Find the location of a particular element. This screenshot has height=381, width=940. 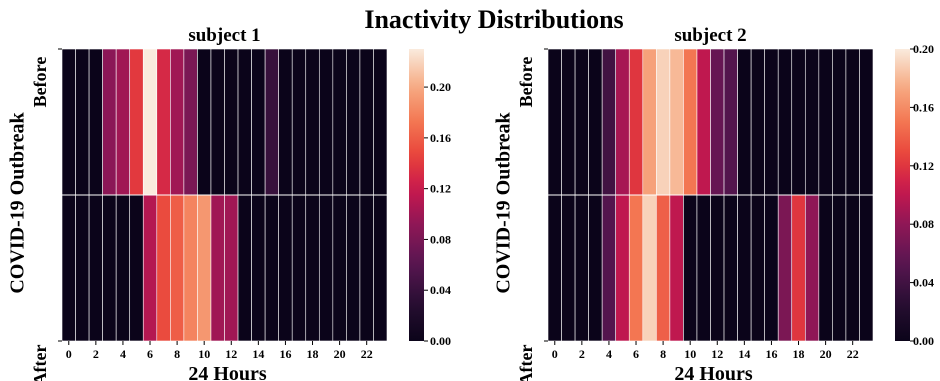

figure-title: Inactivity Distributions is located at coordinates (493, 19).